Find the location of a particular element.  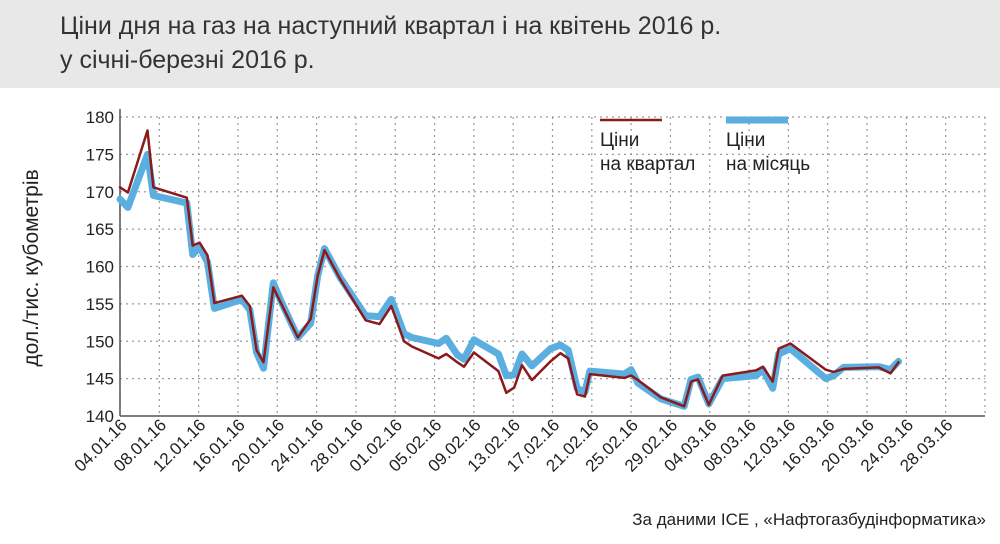

y-tick-label: 145 is located at coordinates (100, 379).